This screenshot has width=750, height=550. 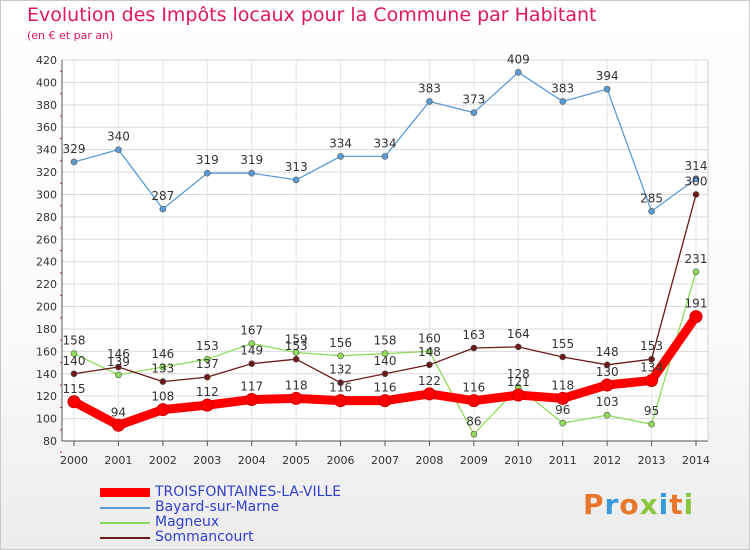 What do you see at coordinates (340, 370) in the screenshot?
I see `data-label: 132` at bounding box center [340, 370].